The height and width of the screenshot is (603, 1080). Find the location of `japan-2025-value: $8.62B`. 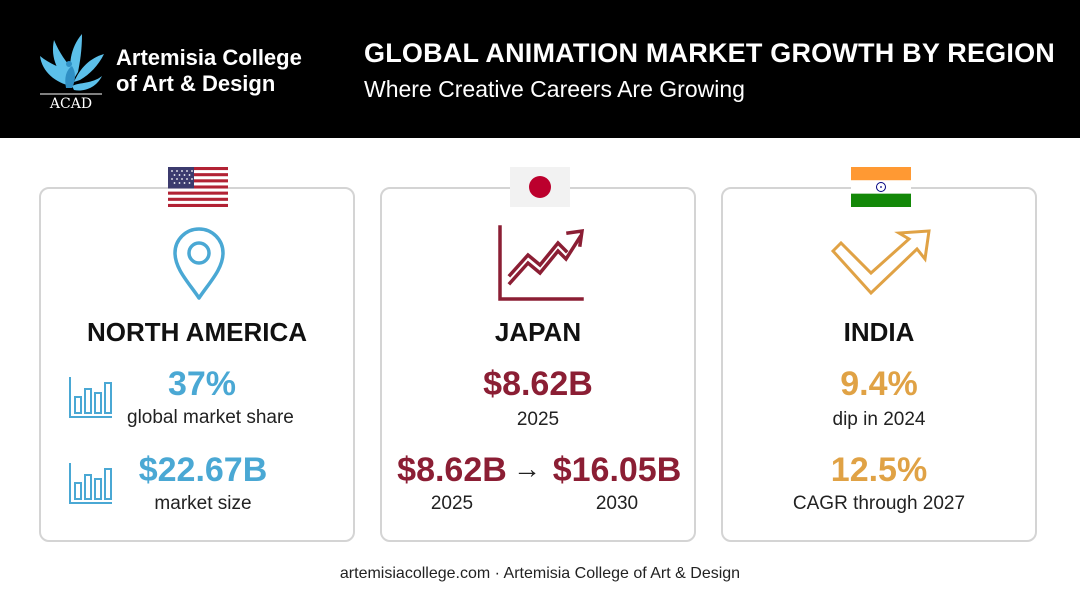

japan-2025-value: $8.62B is located at coordinates (538, 384).